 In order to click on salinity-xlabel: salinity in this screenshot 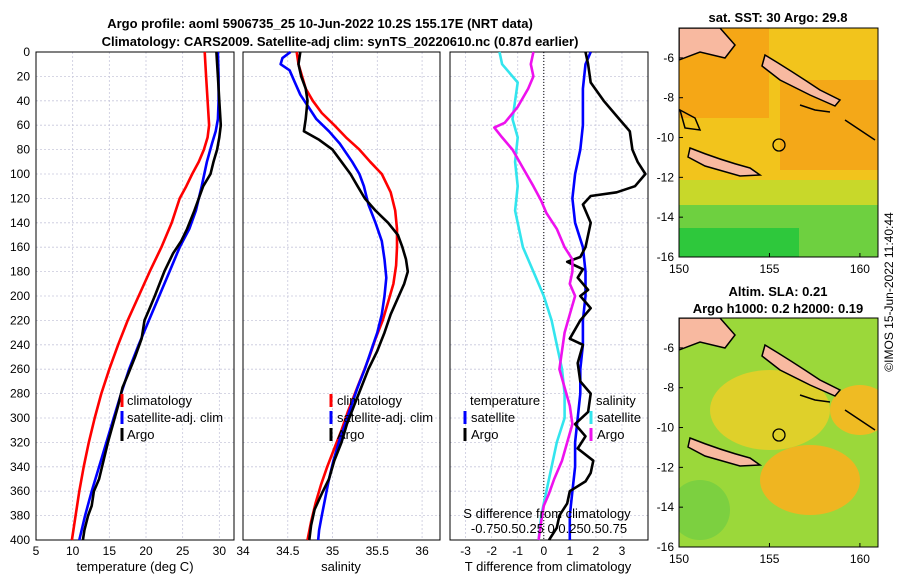, I will do `click(341, 566)`.